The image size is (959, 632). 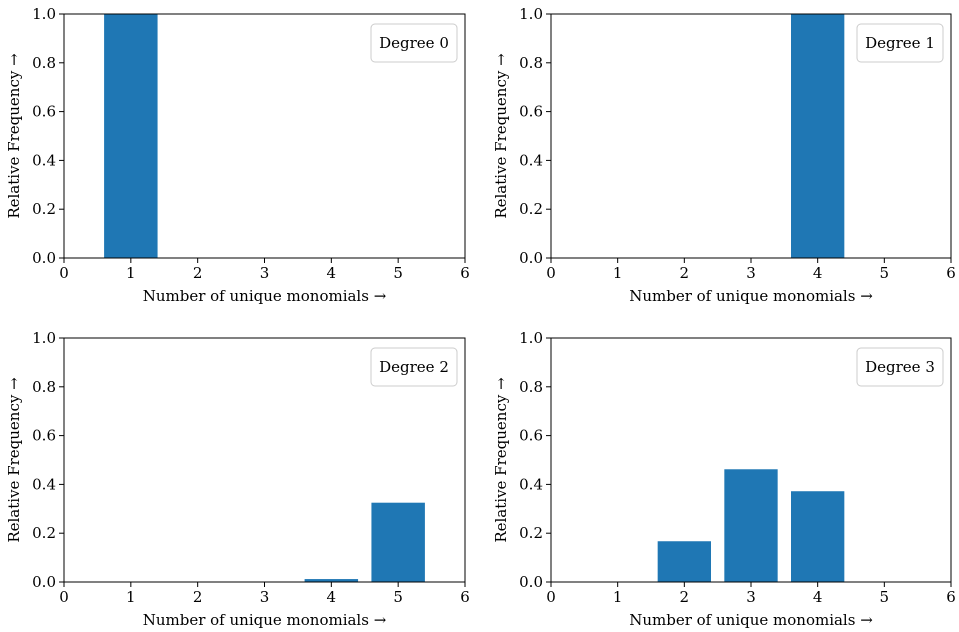 I want to click on legend-label: Degree 0, so click(x=414, y=43).